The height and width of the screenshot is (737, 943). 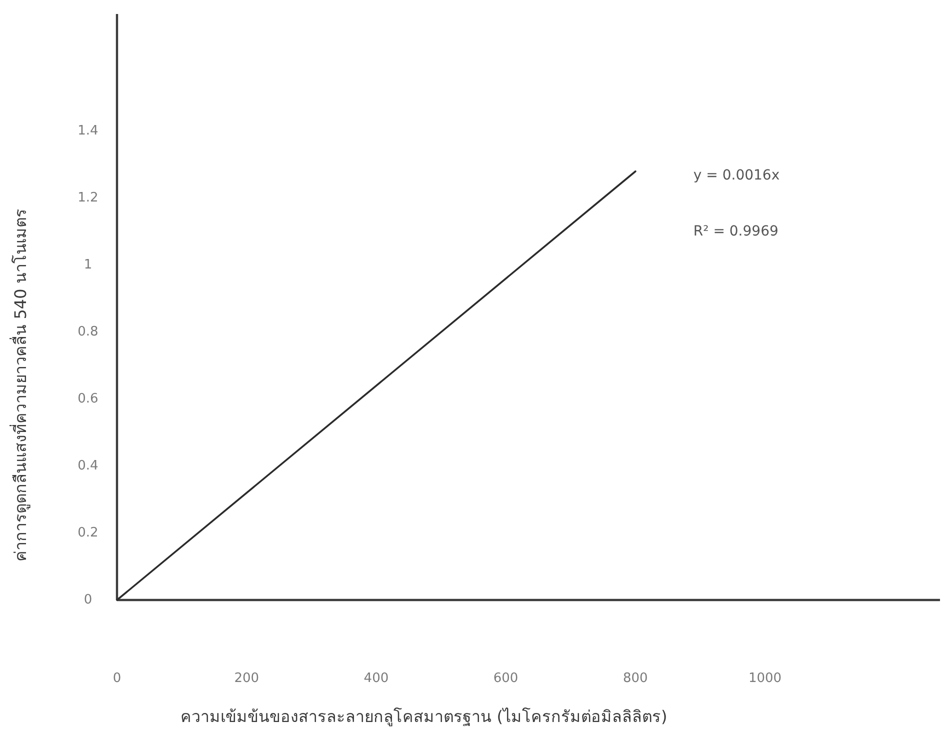 I want to click on annotation: y = 0.0016x, so click(x=736, y=175).